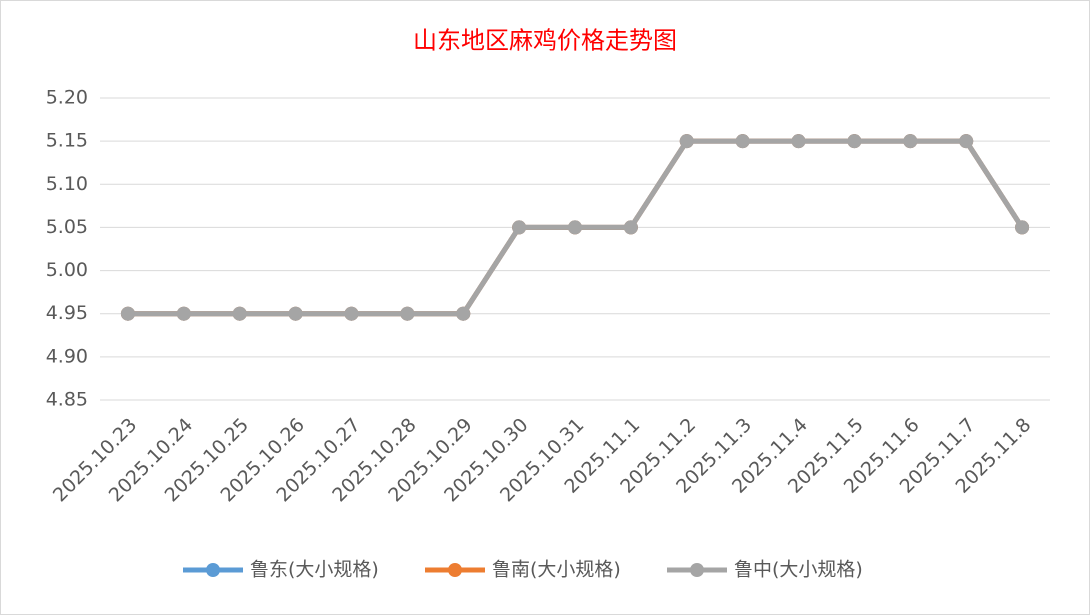 This screenshot has height=615, width=1090. I want to click on y-tick-label: 5.05, so click(67, 227).